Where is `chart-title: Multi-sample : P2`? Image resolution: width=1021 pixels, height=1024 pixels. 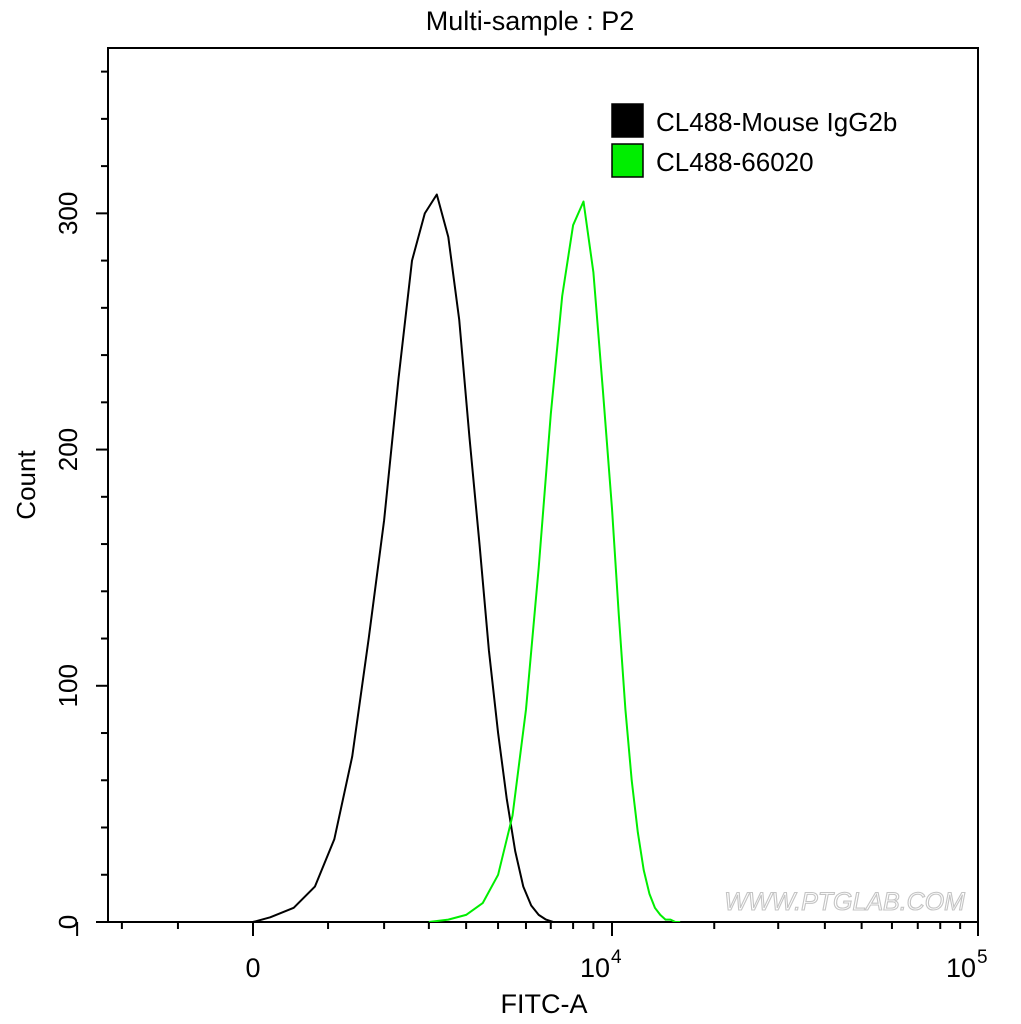 chart-title: Multi-sample : P2 is located at coordinates (530, 21).